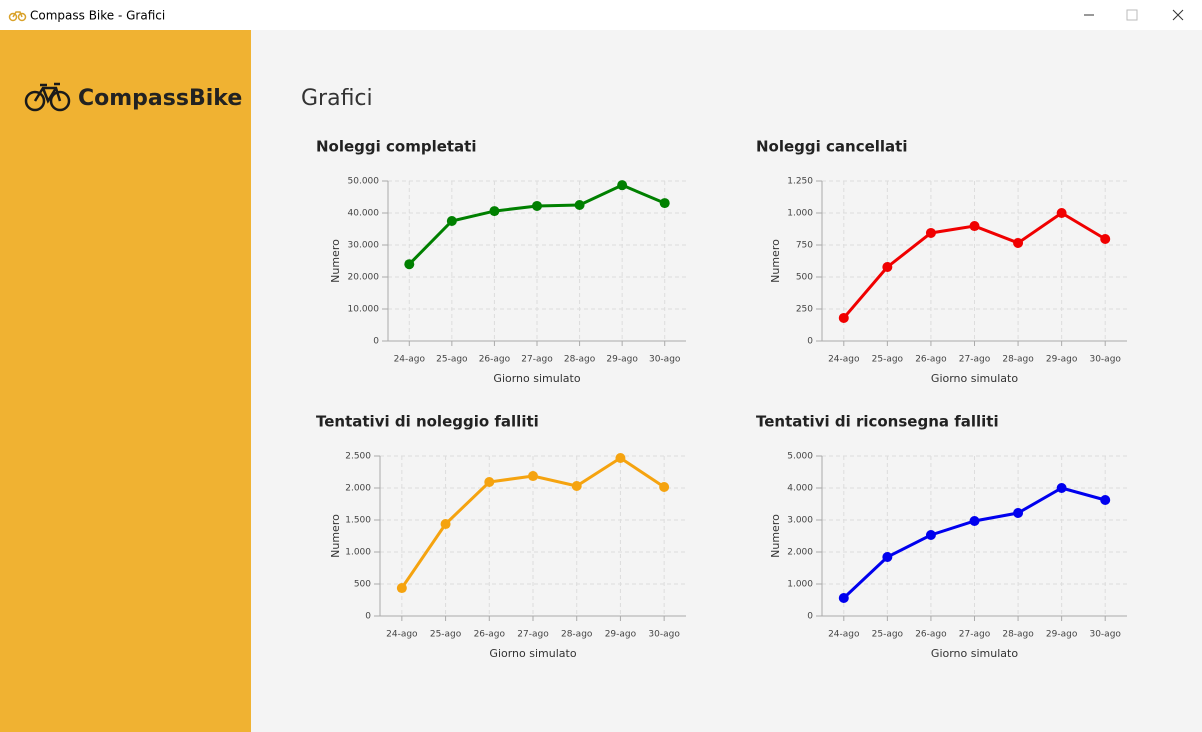 The image size is (1202, 732). What do you see at coordinates (832, 147) in the screenshot?
I see `chart-title: Noleggi cancellati` at bounding box center [832, 147].